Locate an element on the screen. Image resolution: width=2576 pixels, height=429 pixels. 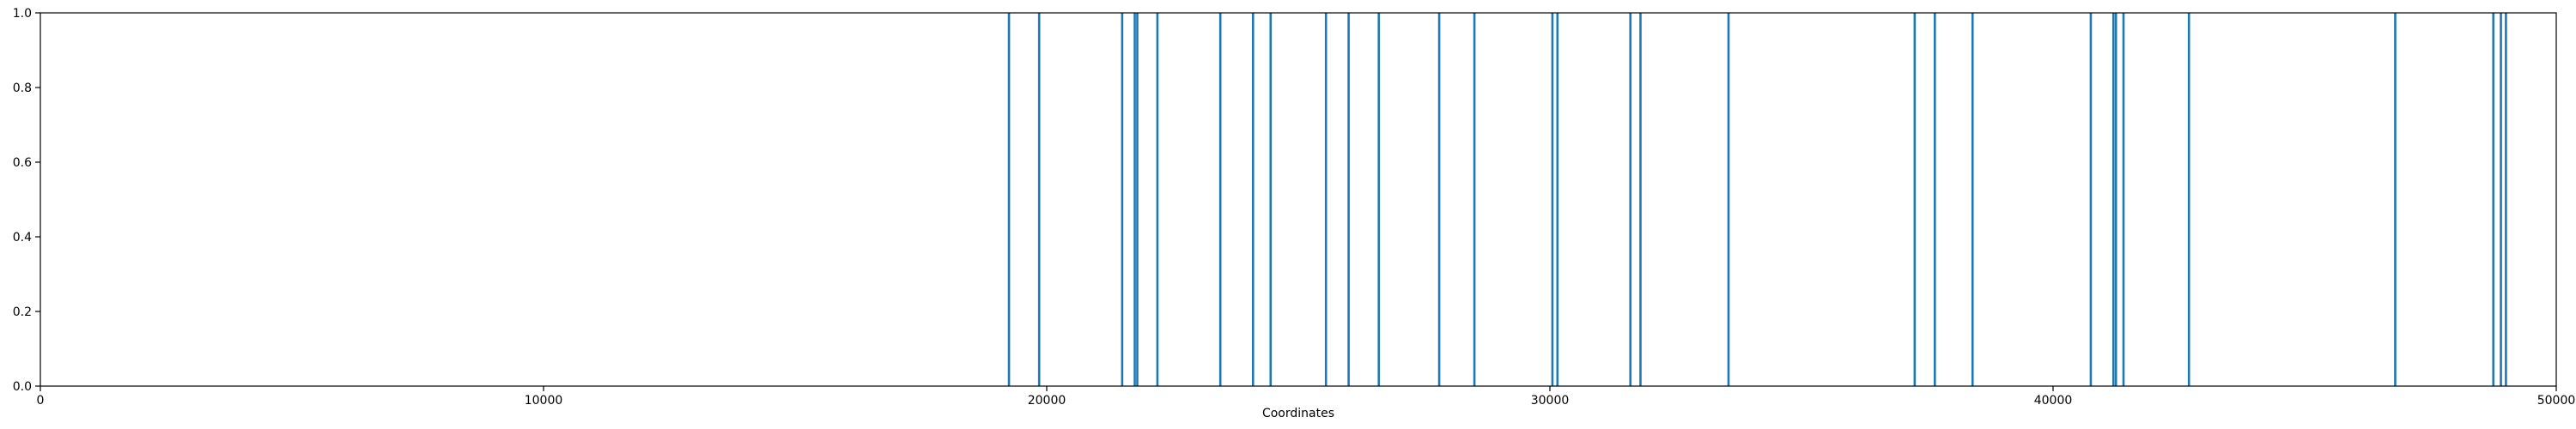
x-tick-label: 50000 is located at coordinates (2557, 401).